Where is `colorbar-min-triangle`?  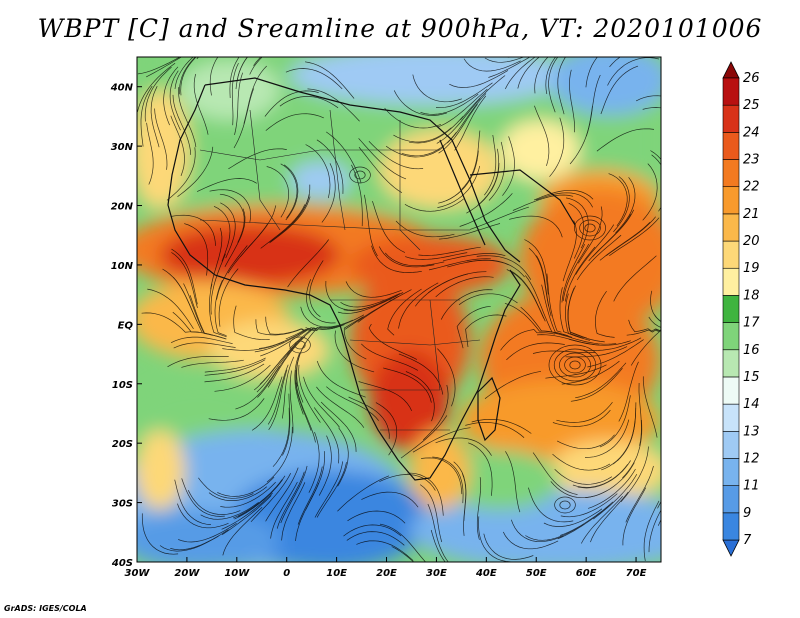
colorbar-min-triangle is located at coordinates (731, 548).